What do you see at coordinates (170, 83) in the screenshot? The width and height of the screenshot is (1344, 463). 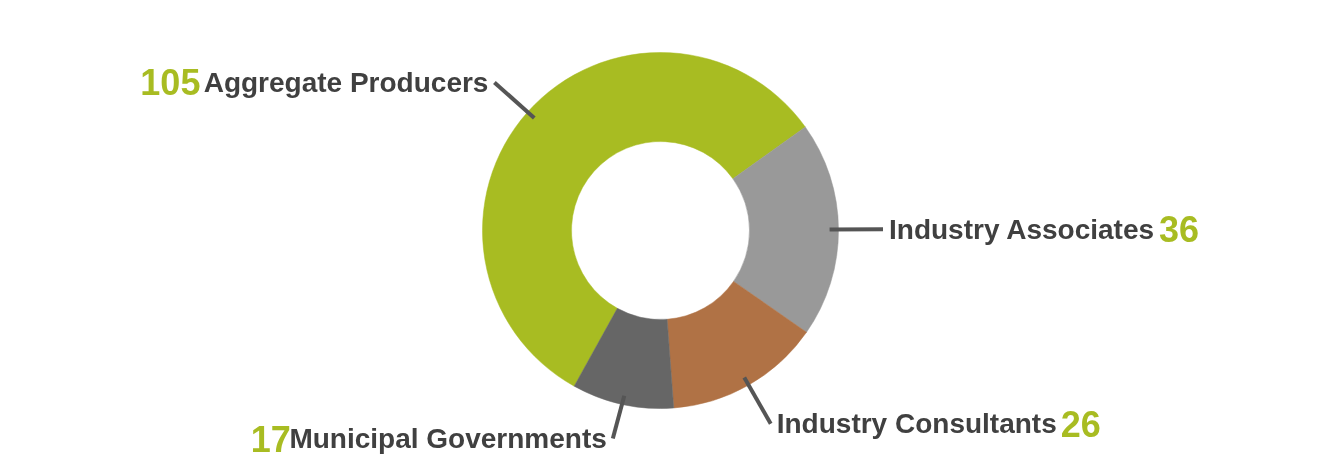 I see `data-label: 105` at bounding box center [170, 83].